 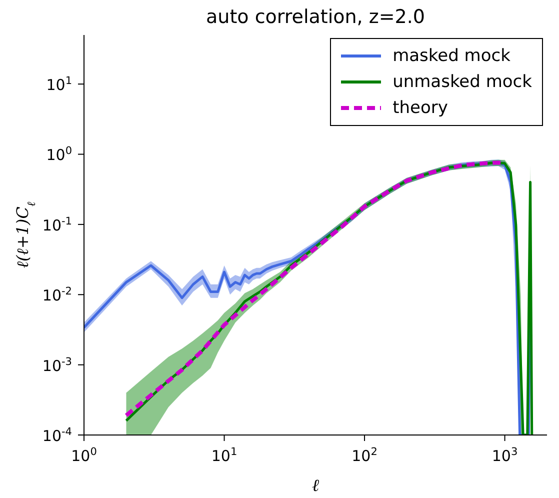 What do you see at coordinates (420, 108) in the screenshot?
I see `legend-label: theory` at bounding box center [420, 108].